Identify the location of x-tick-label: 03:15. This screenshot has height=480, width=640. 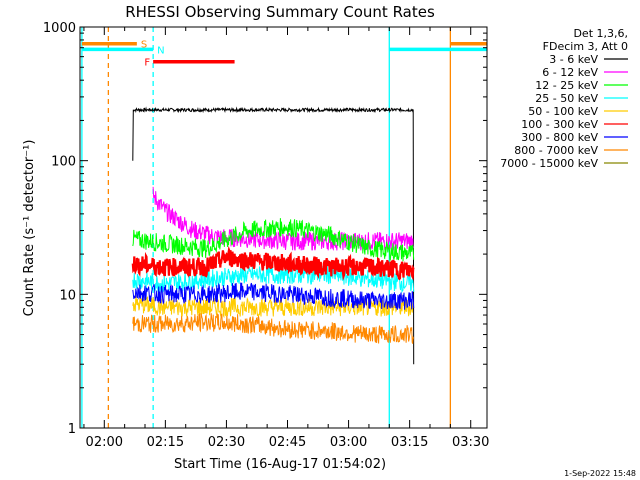
(409, 442).